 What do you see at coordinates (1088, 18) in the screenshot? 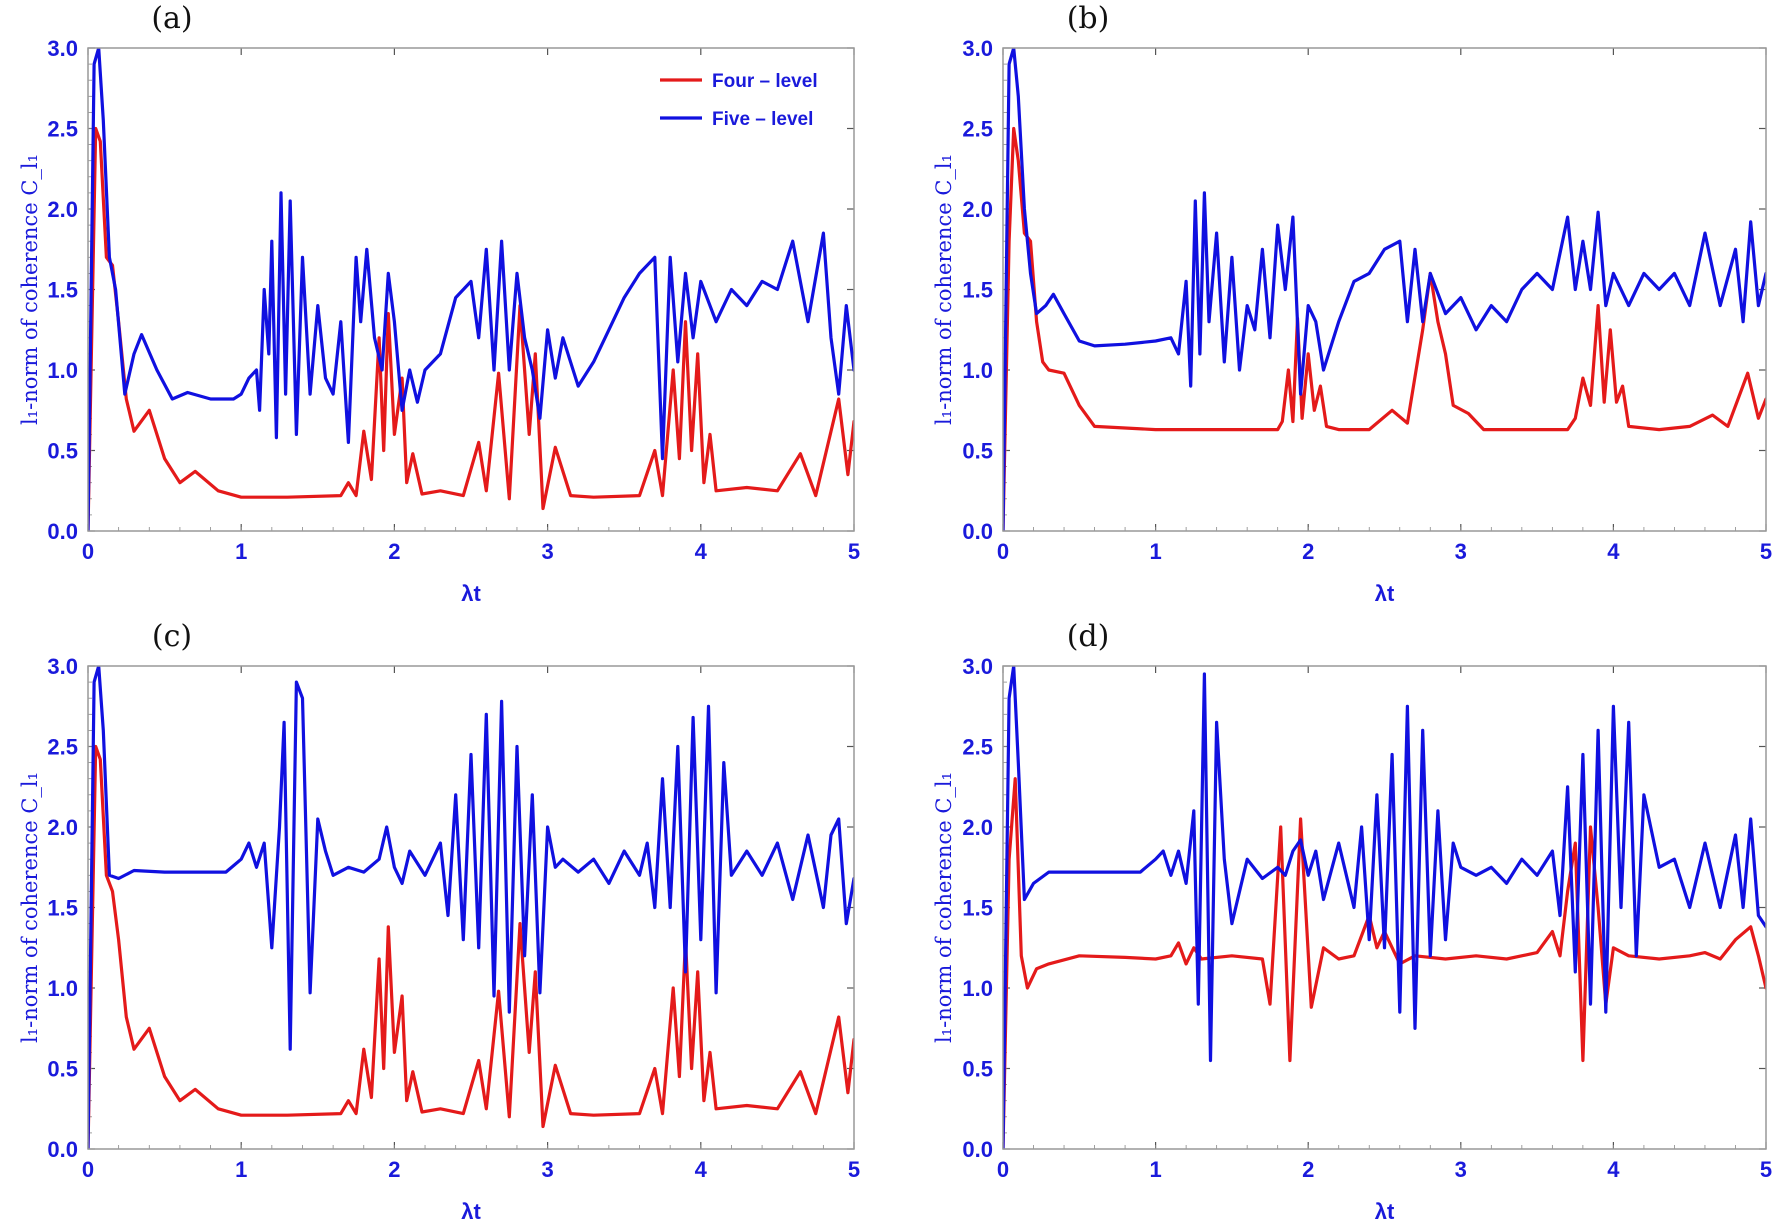
I see `panel-label: (b)` at bounding box center [1088, 18].